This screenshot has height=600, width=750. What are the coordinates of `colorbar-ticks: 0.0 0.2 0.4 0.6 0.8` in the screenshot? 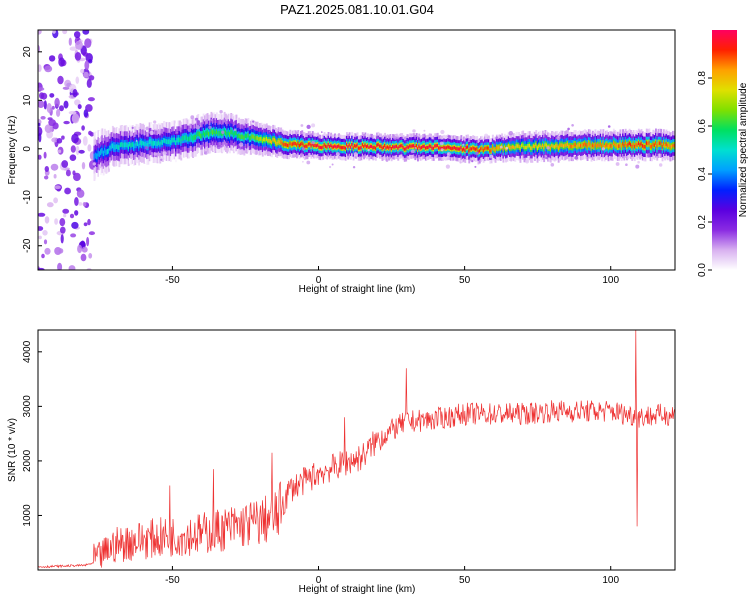 It's located at (704, 174).